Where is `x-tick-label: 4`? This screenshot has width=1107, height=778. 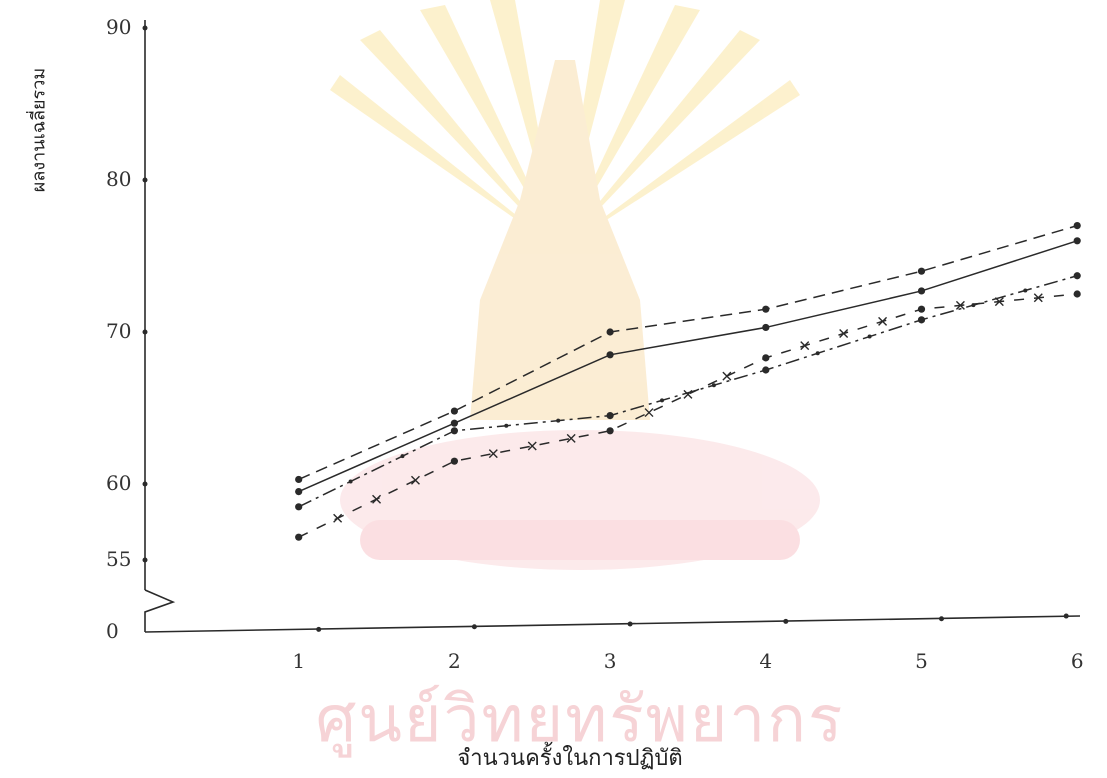 x-tick-label: 4 is located at coordinates (765, 661).